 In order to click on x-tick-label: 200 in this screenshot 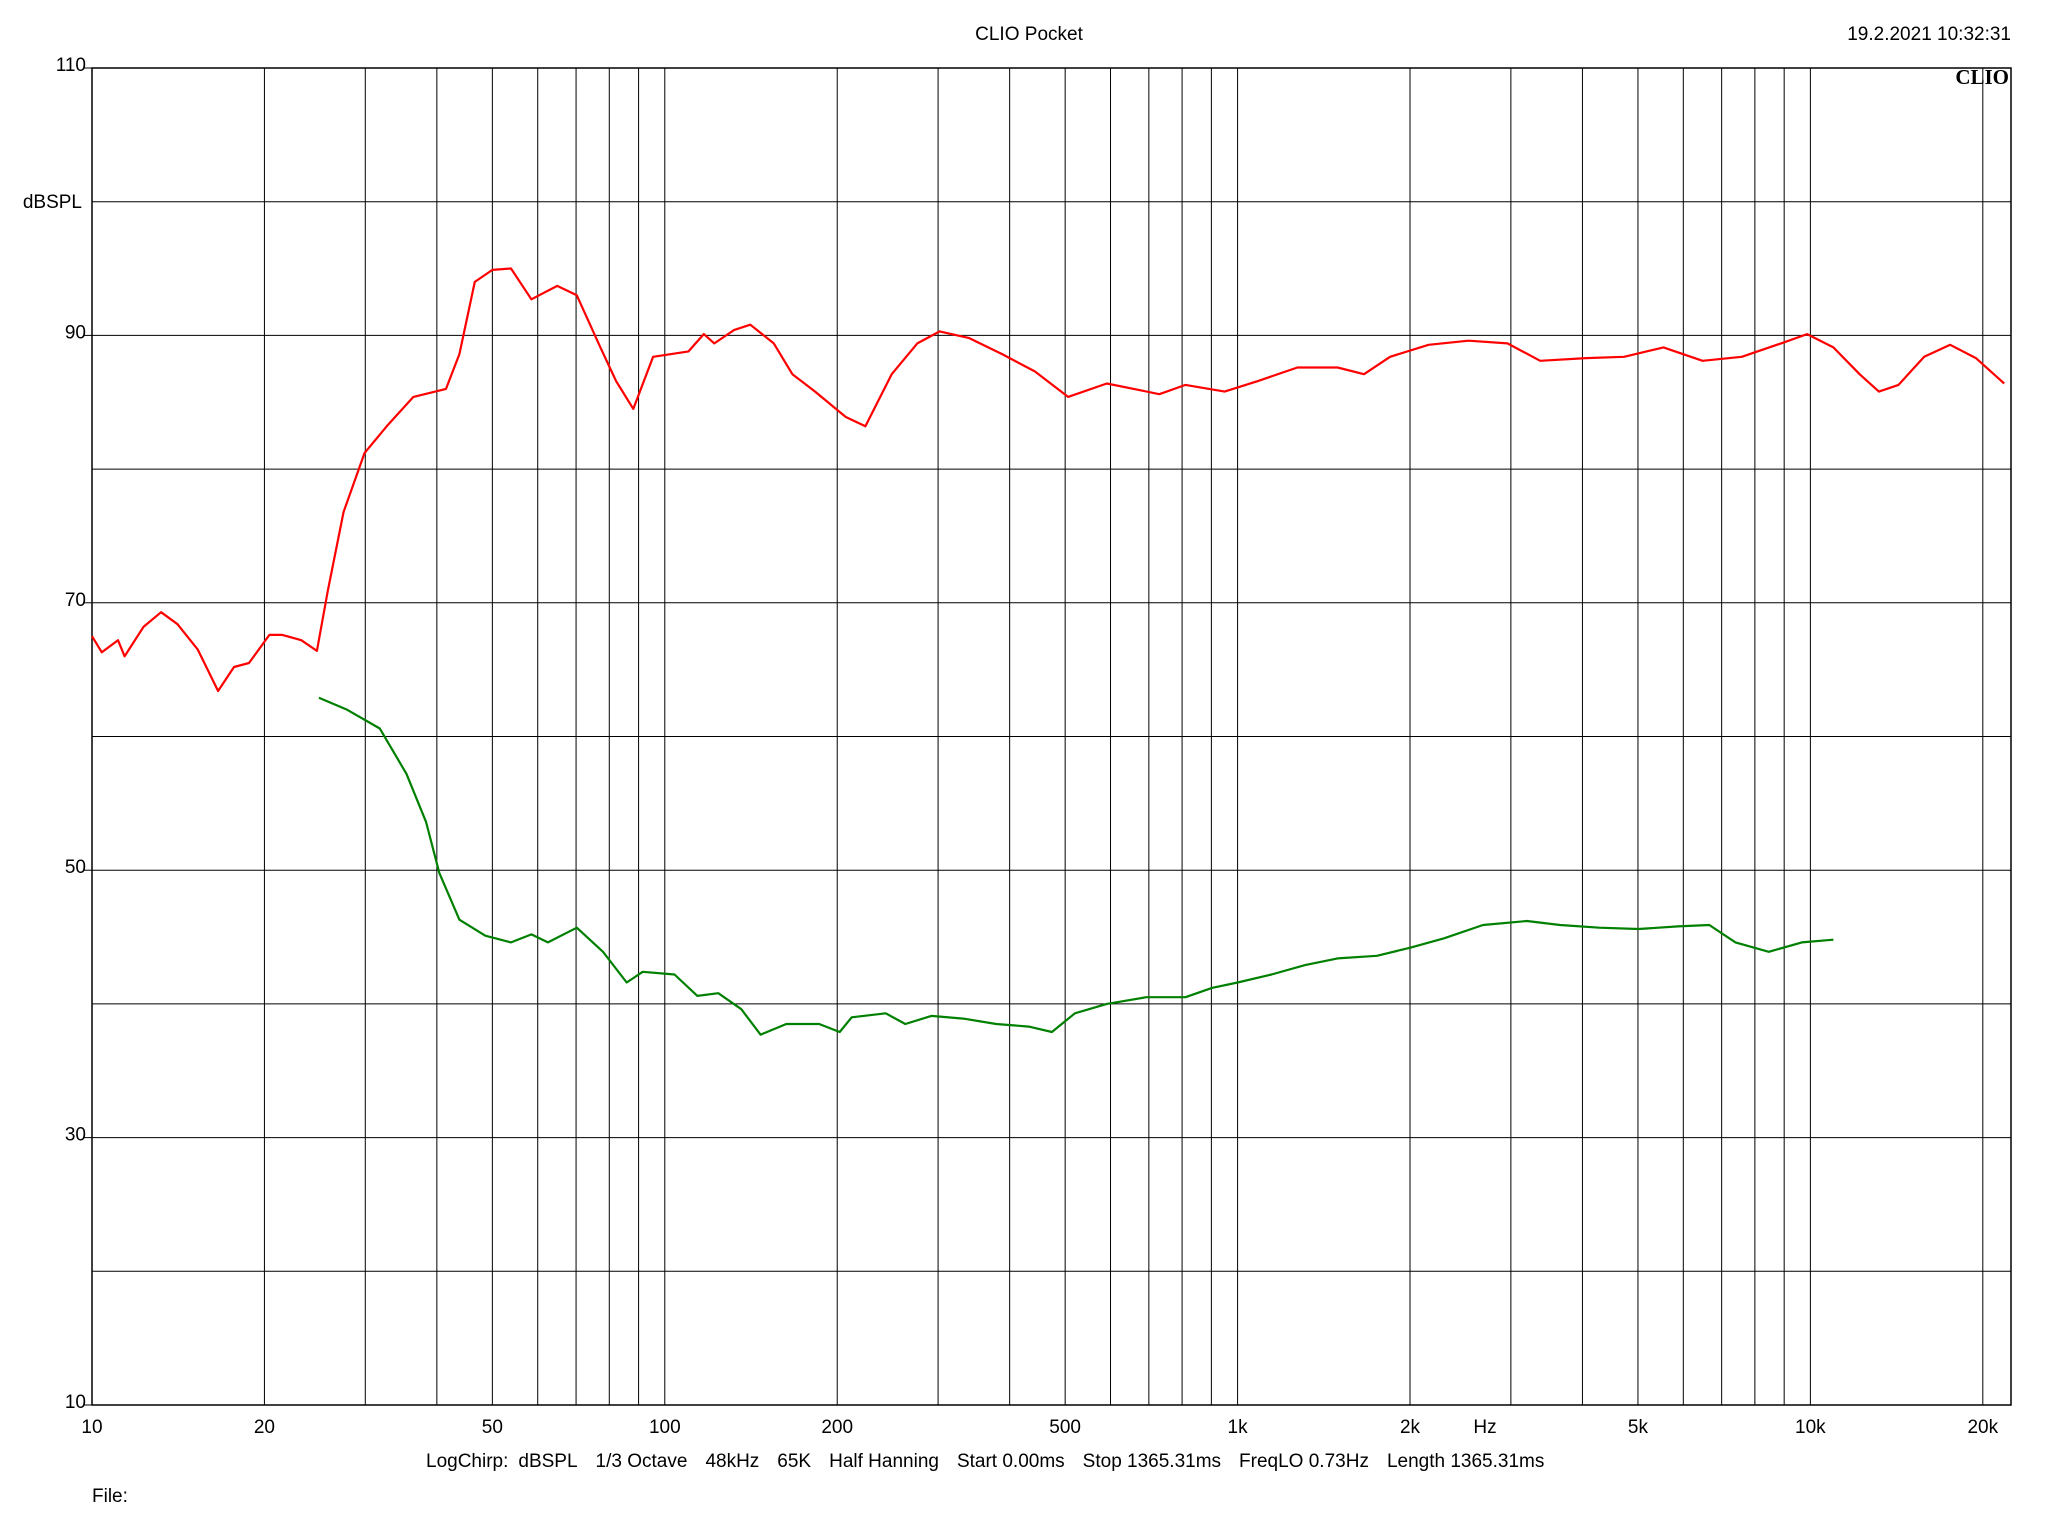, I will do `click(837, 1427)`.